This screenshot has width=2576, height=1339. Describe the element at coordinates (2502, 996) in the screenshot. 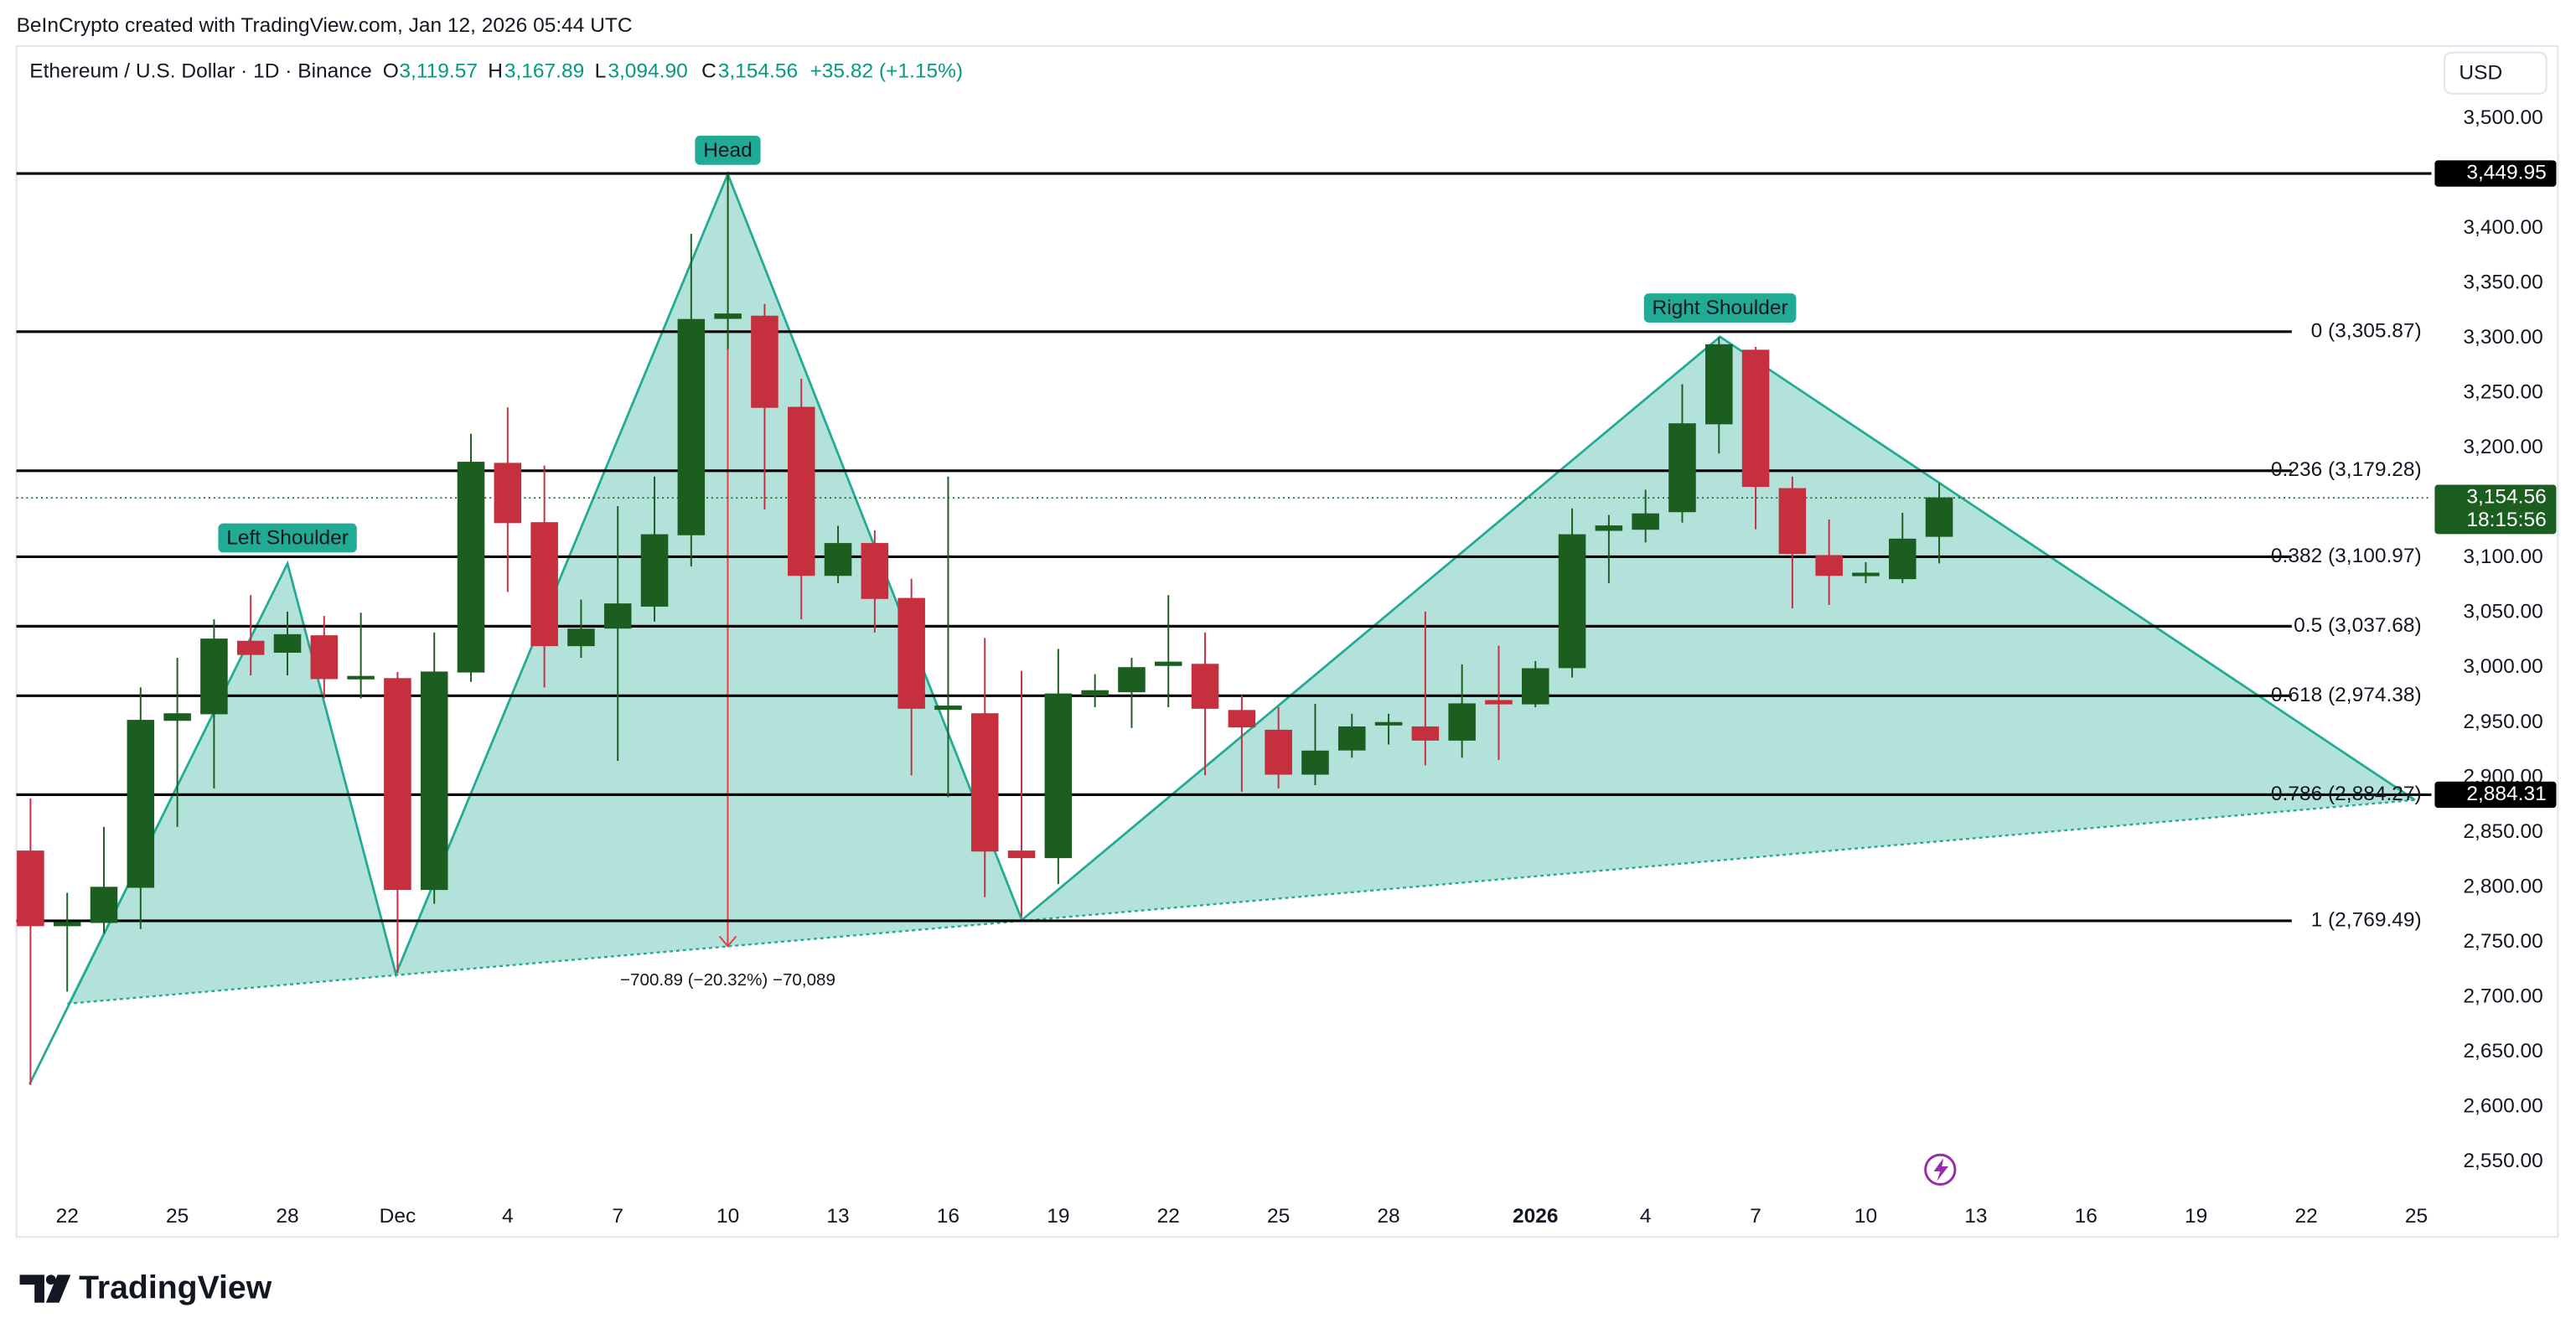

I see `y-tick-label: 2,700.00` at that location.